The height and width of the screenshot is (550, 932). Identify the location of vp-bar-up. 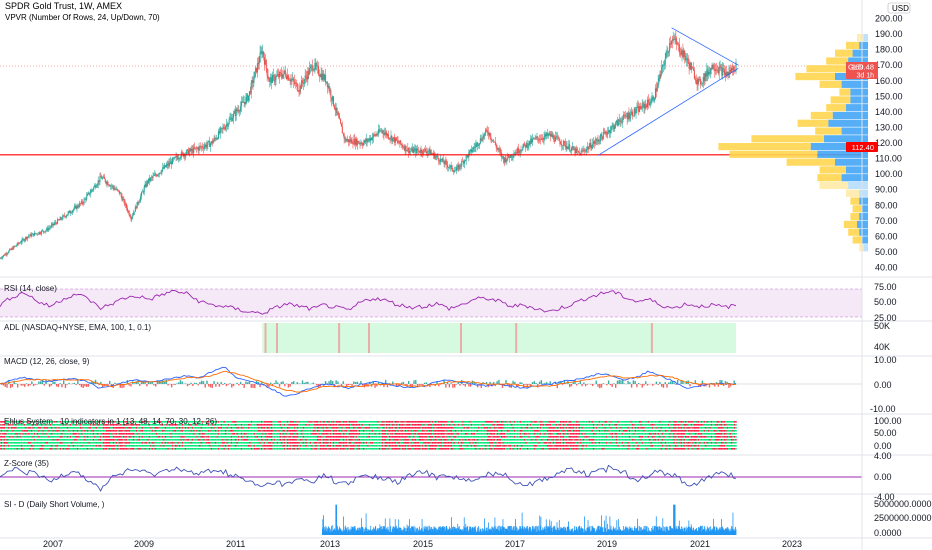
(845, 92).